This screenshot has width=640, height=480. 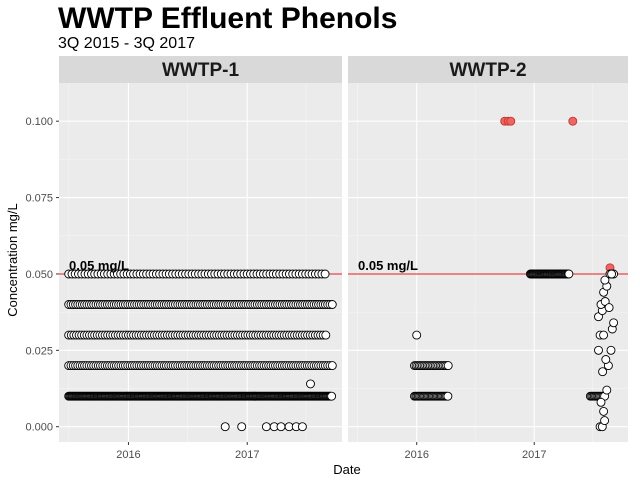 What do you see at coordinates (126, 43) in the screenshot?
I see `chart-subtitle: 3Q 2015 - 3Q 2017` at bounding box center [126, 43].